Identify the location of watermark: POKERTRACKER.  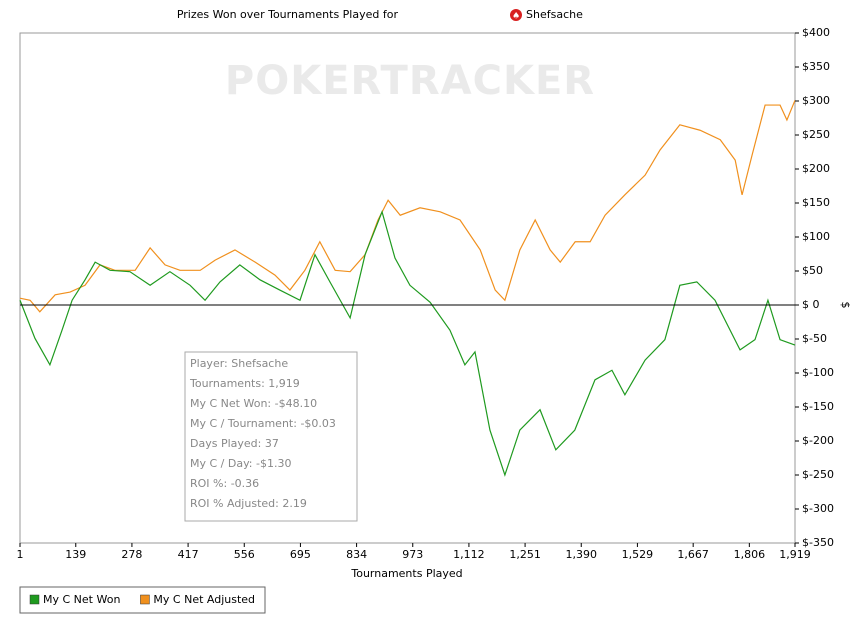
(410, 81).